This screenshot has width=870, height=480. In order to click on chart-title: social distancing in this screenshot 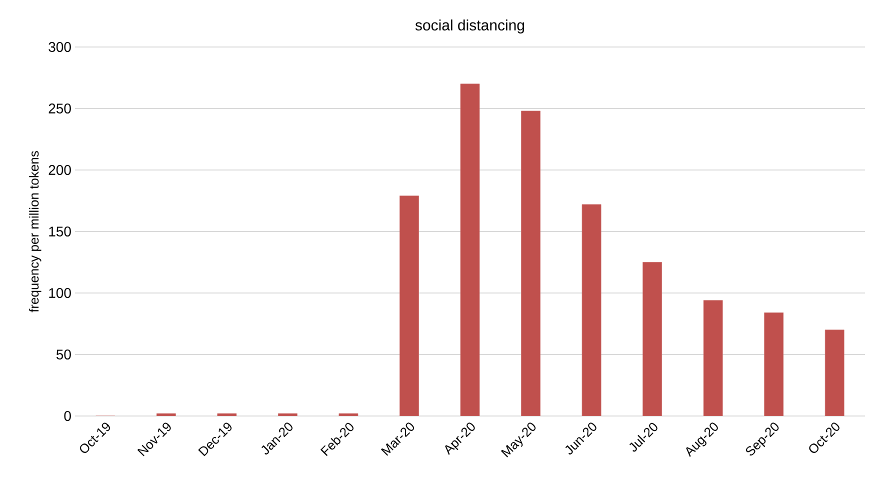, I will do `click(469, 26)`.